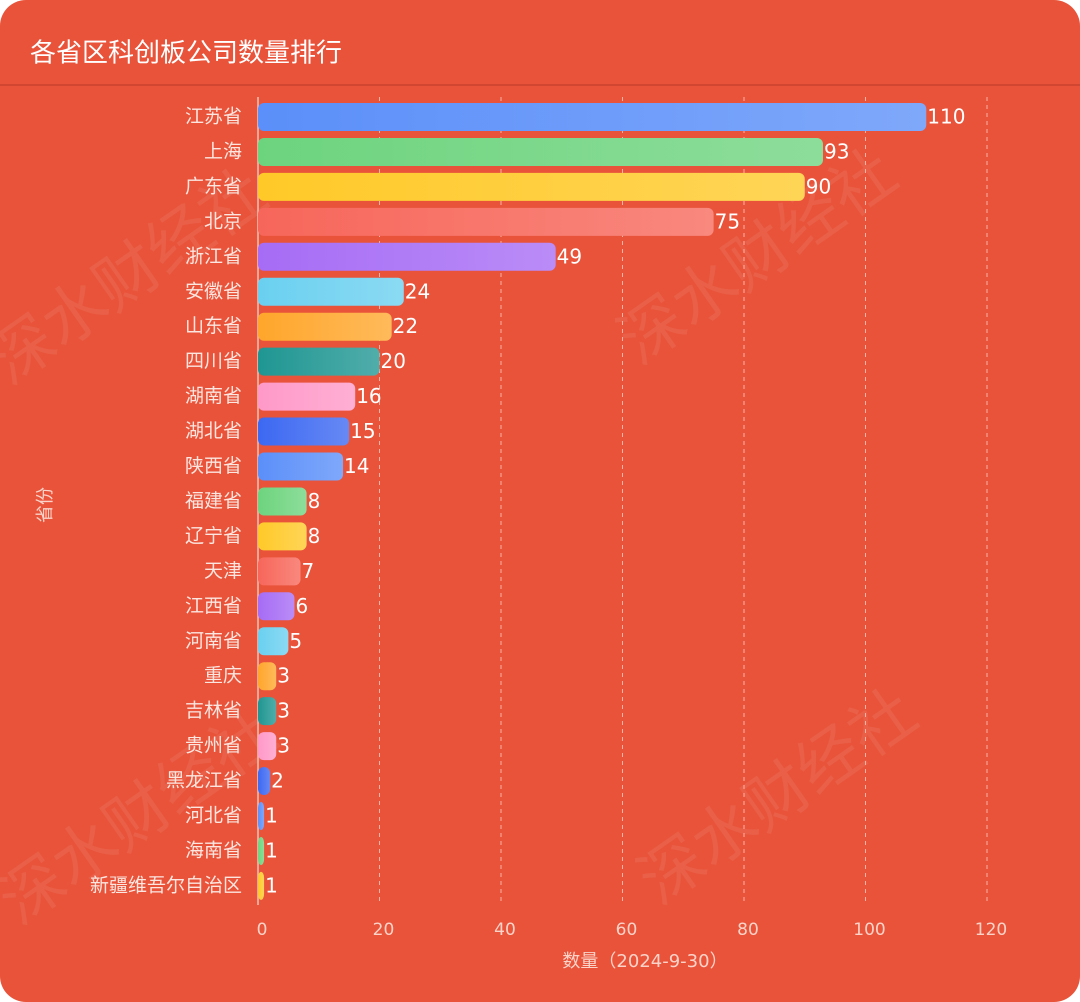 This screenshot has height=1002, width=1080. What do you see at coordinates (213, 117) in the screenshot?
I see `y-tick-label: 江苏省` at bounding box center [213, 117].